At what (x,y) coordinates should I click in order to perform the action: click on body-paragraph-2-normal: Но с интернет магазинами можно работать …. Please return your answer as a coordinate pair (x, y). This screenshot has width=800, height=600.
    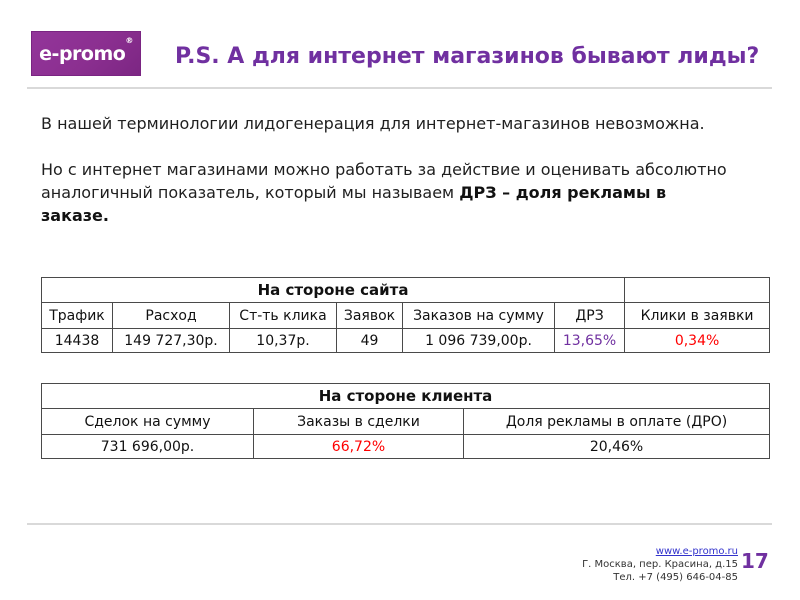
    Looking at the image, I should click on (384, 181).